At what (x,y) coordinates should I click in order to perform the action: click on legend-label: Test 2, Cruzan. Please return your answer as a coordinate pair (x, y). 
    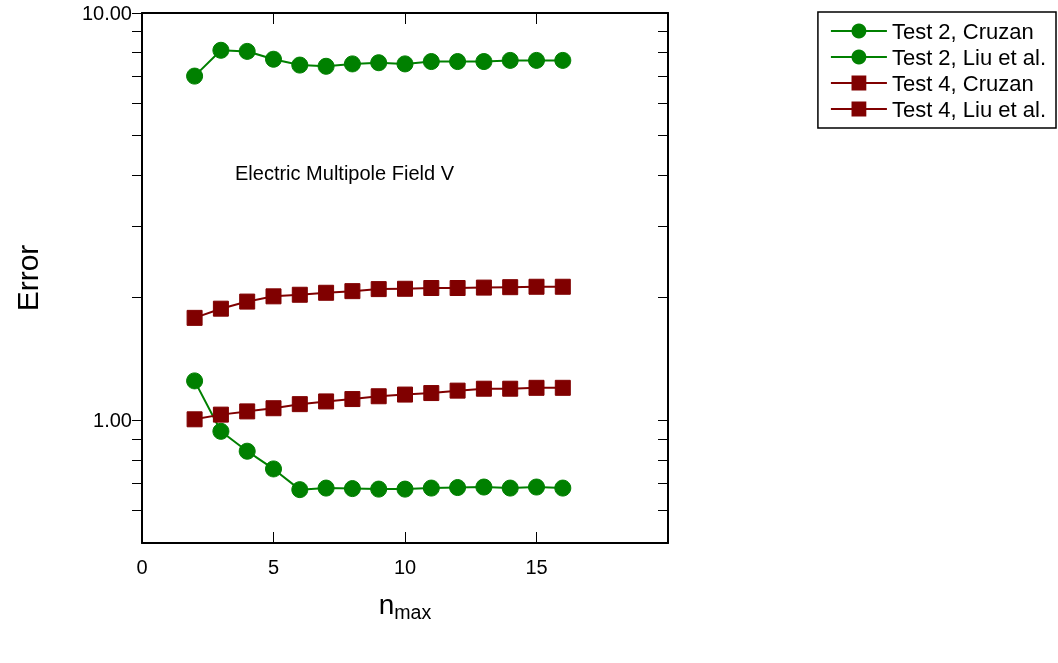
    Looking at the image, I should click on (962, 31).